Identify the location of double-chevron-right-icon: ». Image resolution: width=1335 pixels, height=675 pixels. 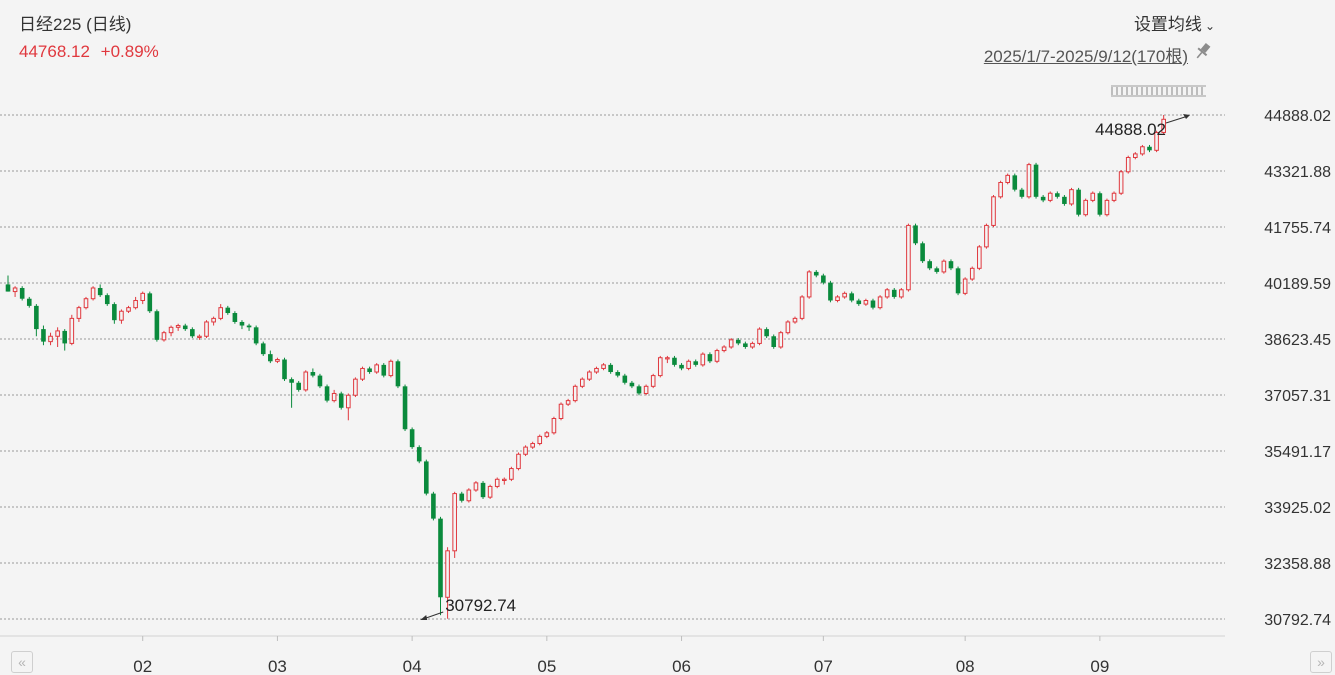
(1321, 662).